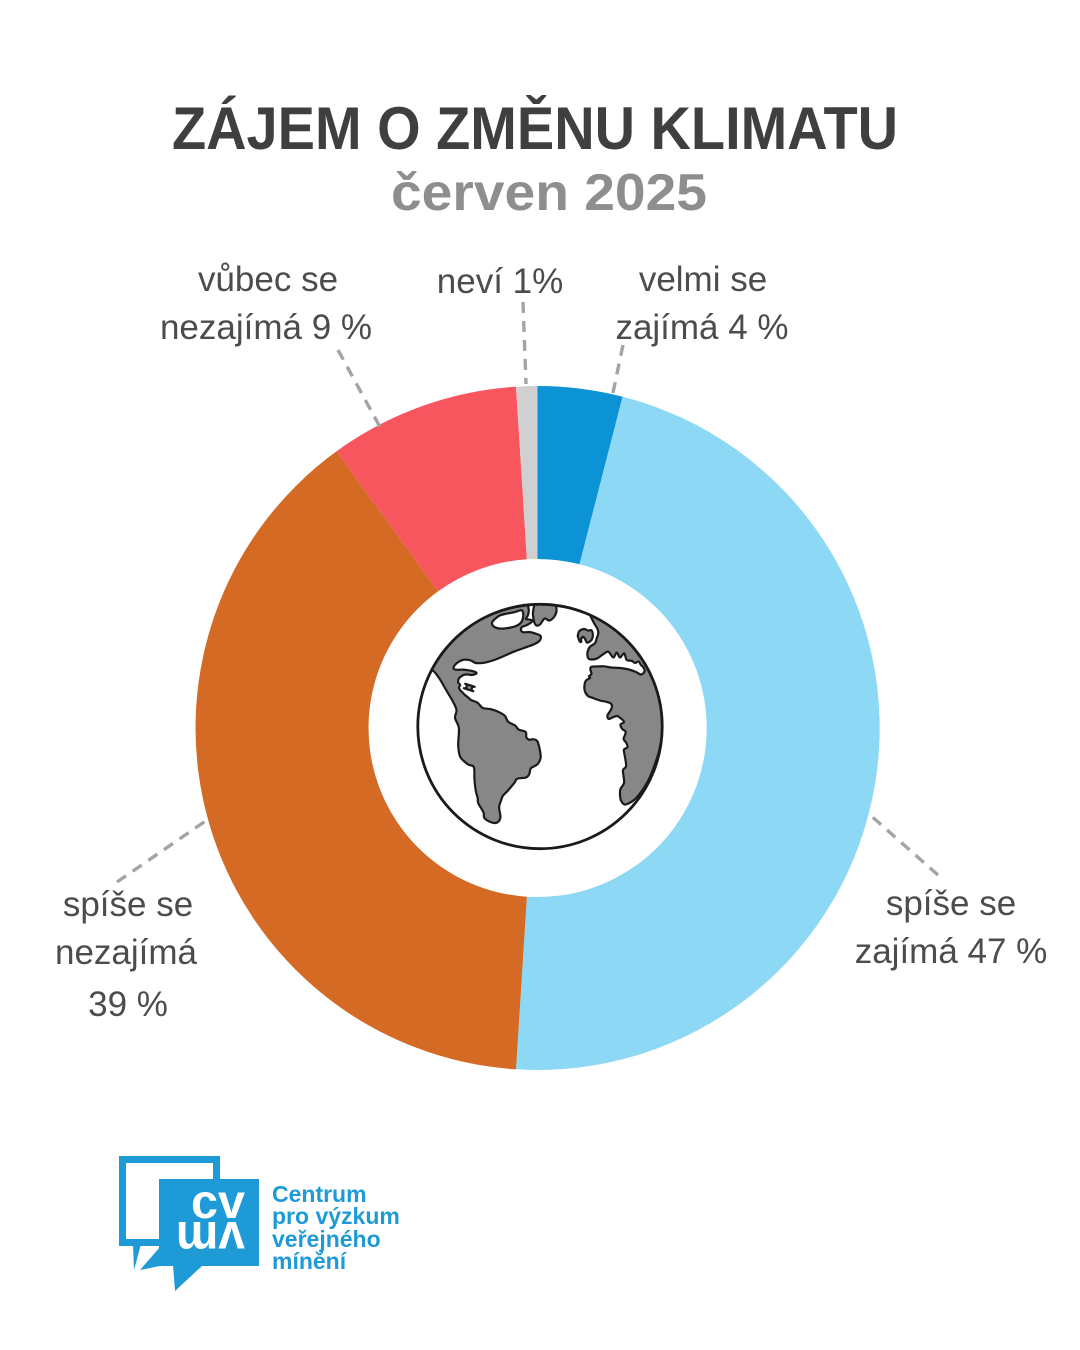 The height and width of the screenshot is (1350, 1080). Describe the element at coordinates (310, 1261) in the screenshot. I see `svg-text: mínění` at that location.